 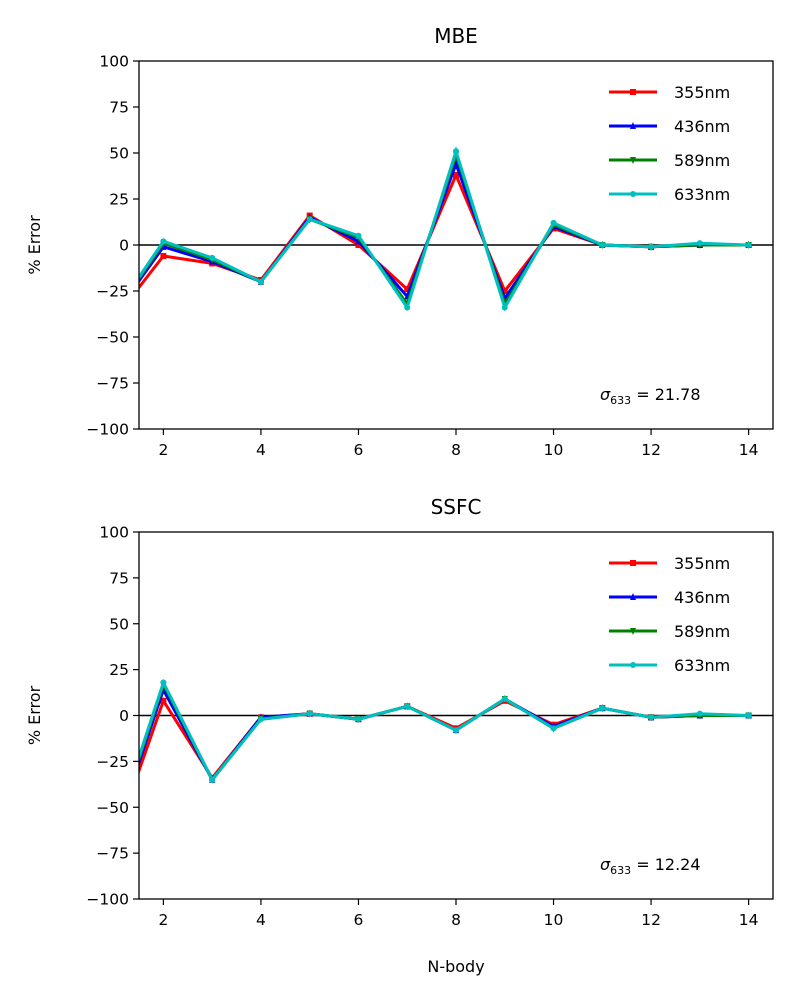 I want to click on series-line-589nm, so click(x=444, y=731).